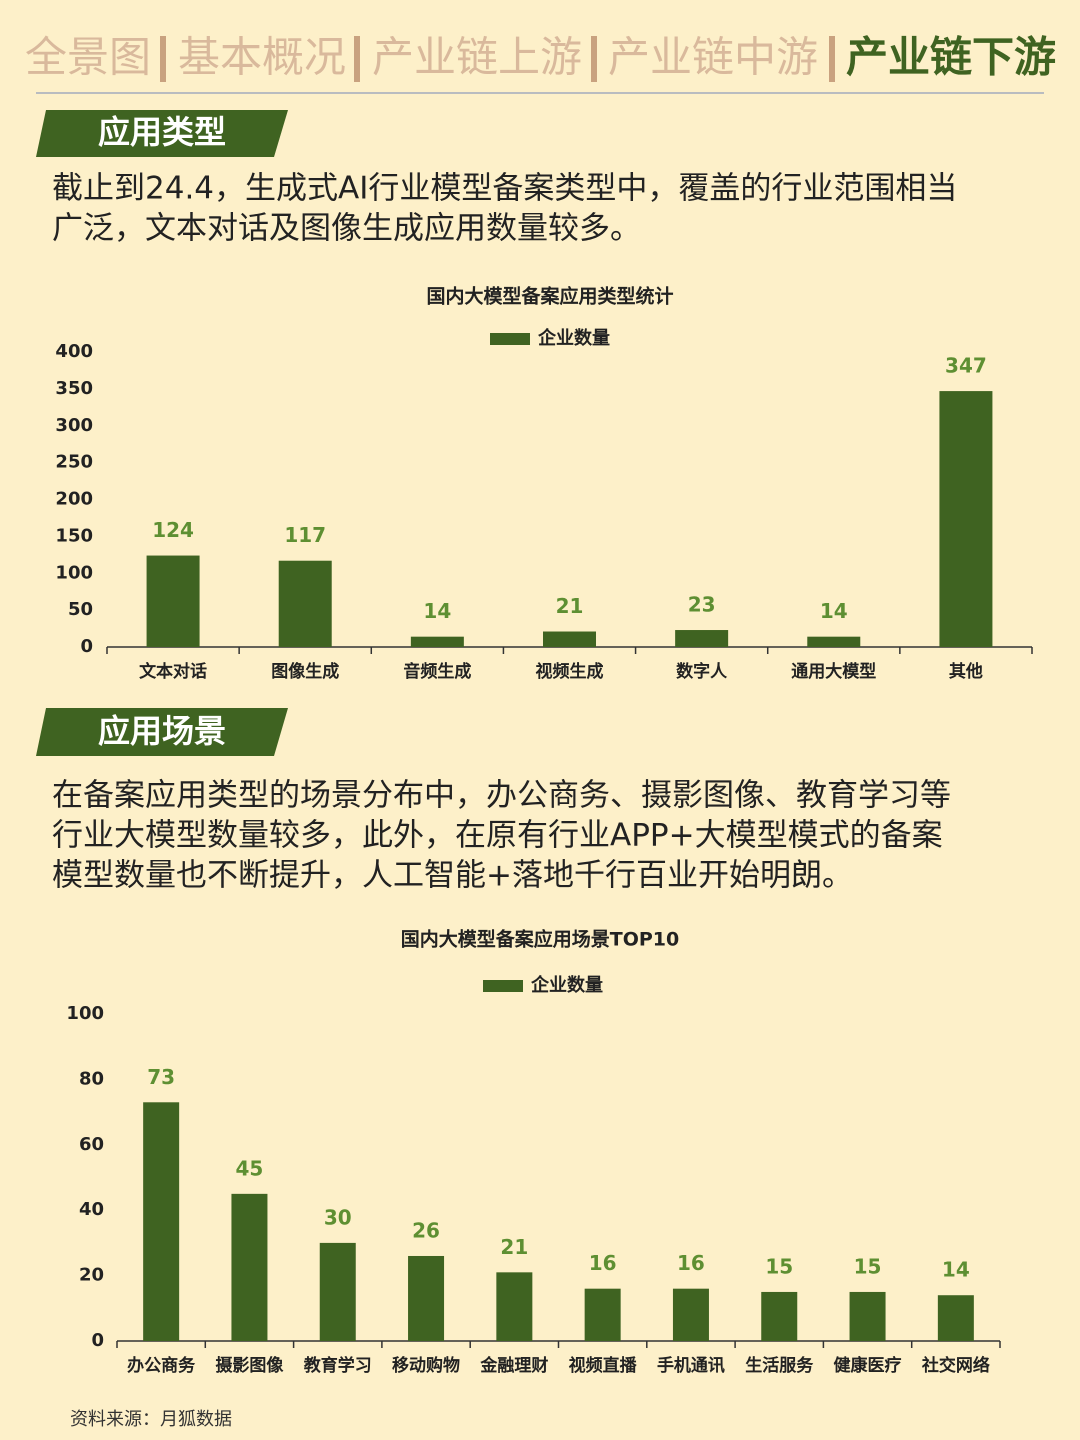  Describe the element at coordinates (91, 1275) in the screenshot. I see `y-tick-label: 20` at that location.